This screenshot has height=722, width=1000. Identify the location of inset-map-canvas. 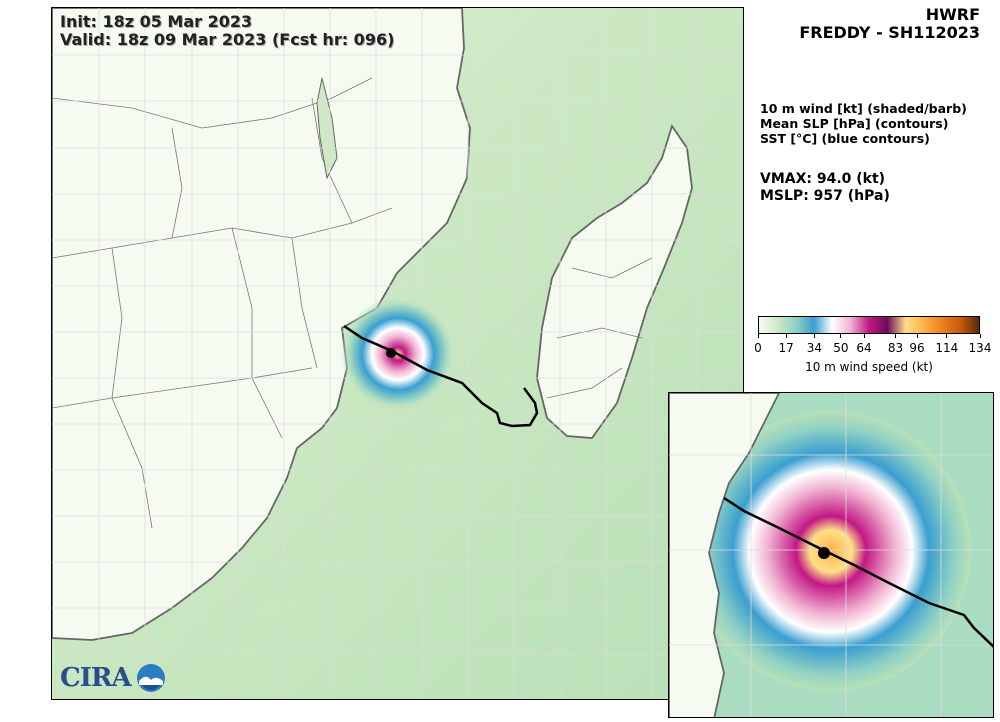
(831, 555).